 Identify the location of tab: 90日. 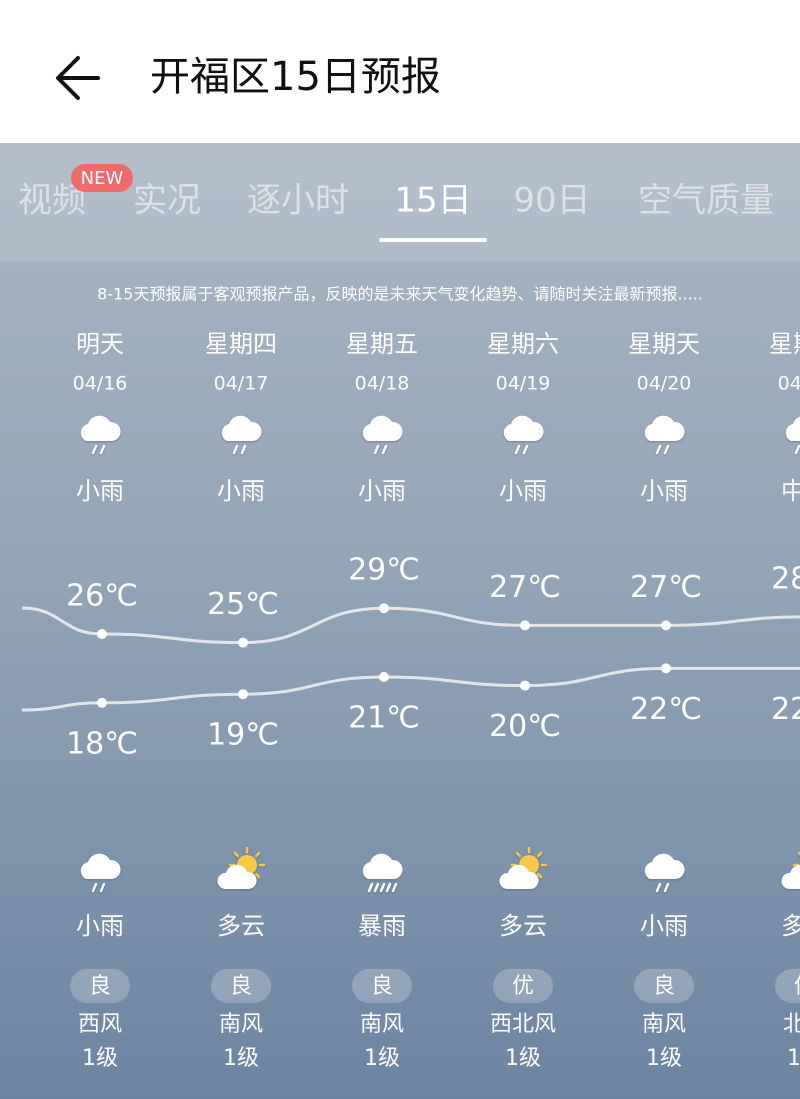
(551, 201).